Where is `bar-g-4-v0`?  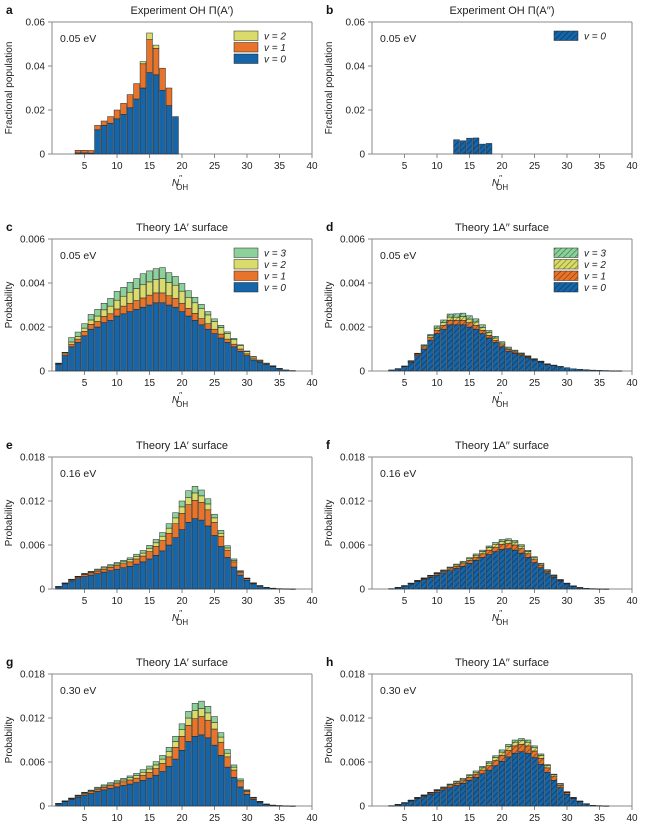 bar-g-4-v0 is located at coordinates (78, 801).